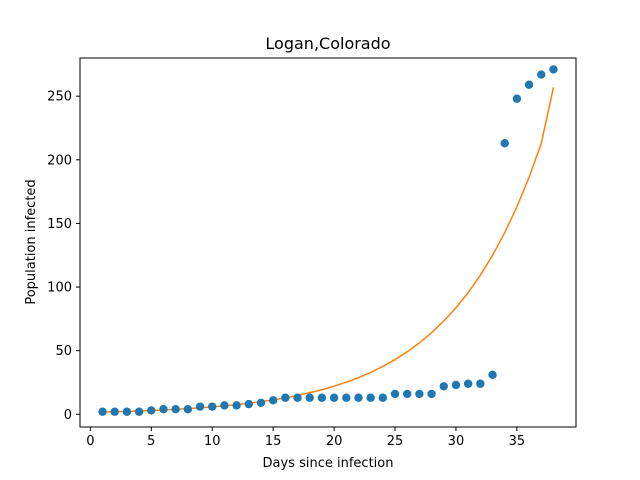 The height and width of the screenshot is (480, 640). Describe the element at coordinates (327, 43) in the screenshot. I see `chart-title: Logan,Colorado` at that location.